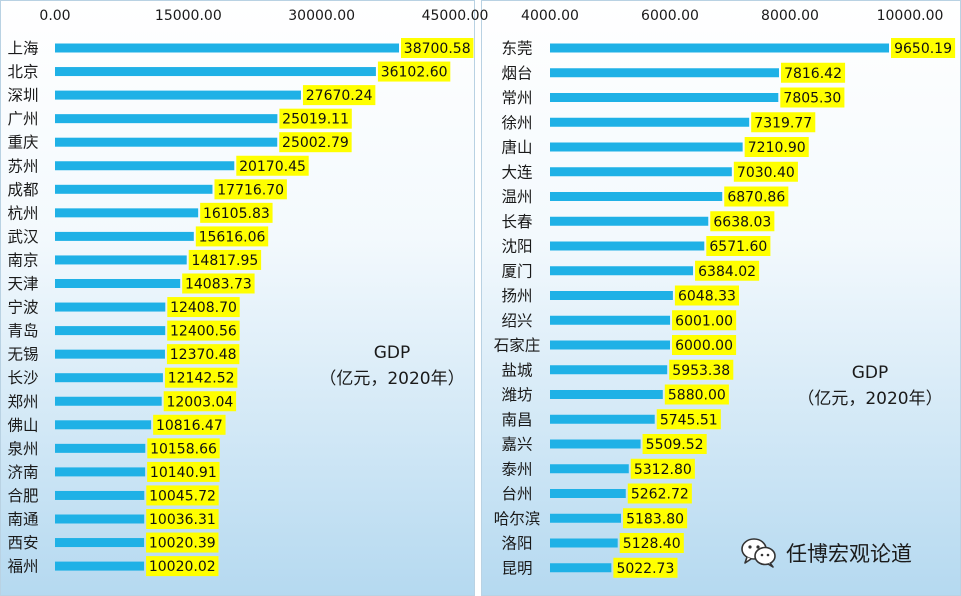  I want to click on right-value-label: 7030.40, so click(766, 173).